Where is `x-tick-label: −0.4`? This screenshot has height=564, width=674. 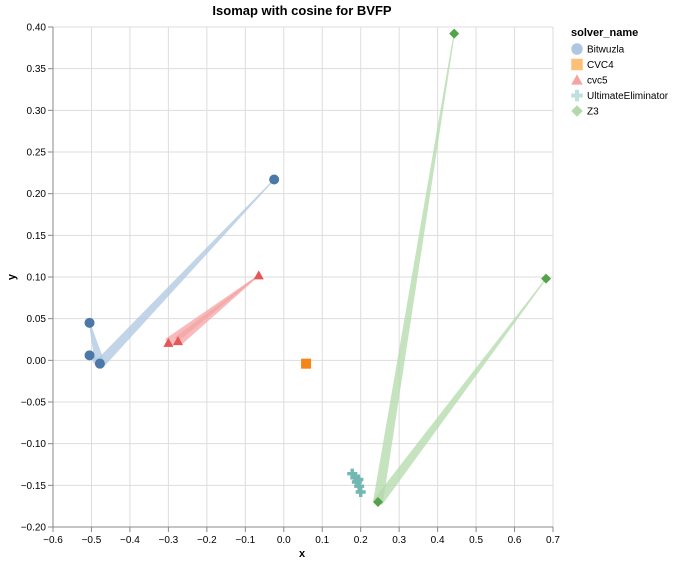 x-tick-label: −0.4 is located at coordinates (130, 540).